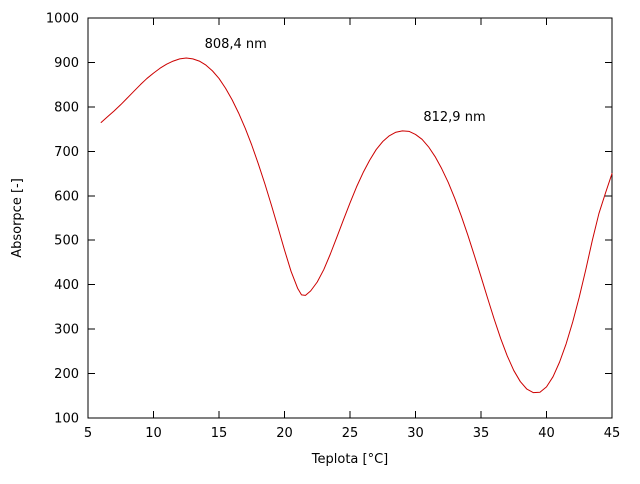 This screenshot has width=640, height=484. Describe the element at coordinates (17, 218) in the screenshot. I see `y-axis-label: Absorpce [-]` at that location.